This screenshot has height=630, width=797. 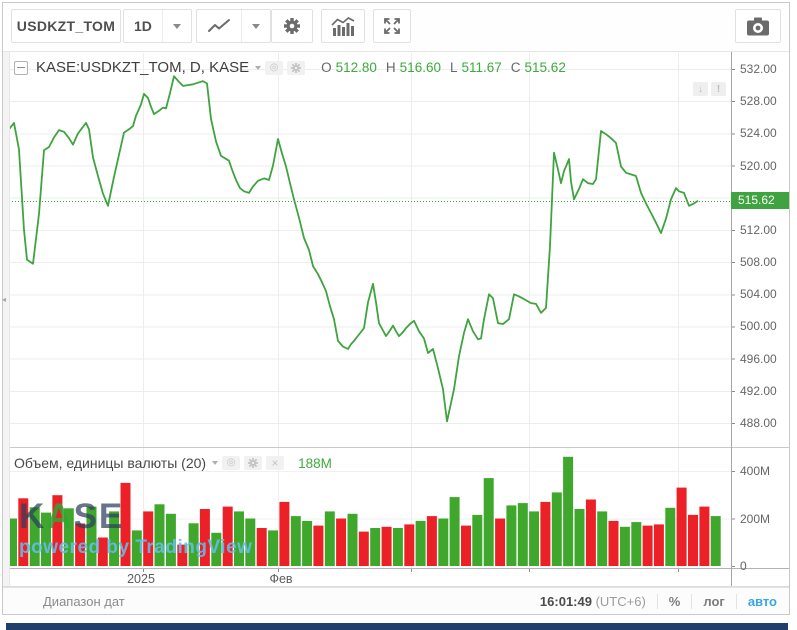 What do you see at coordinates (674, 601) in the screenshot?
I see `percent-scale-button: %` at bounding box center [674, 601].